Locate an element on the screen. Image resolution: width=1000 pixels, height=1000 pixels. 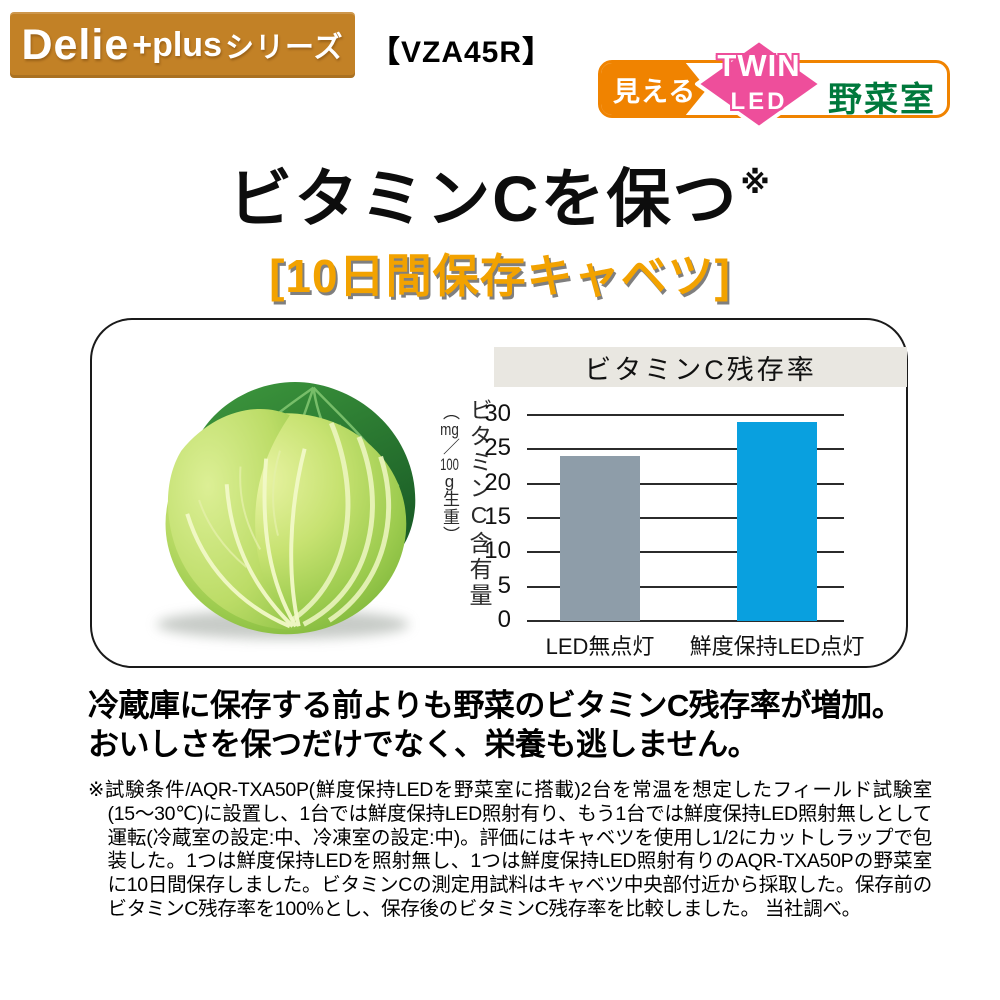
unit-mg: mg is located at coordinates (449, 429).